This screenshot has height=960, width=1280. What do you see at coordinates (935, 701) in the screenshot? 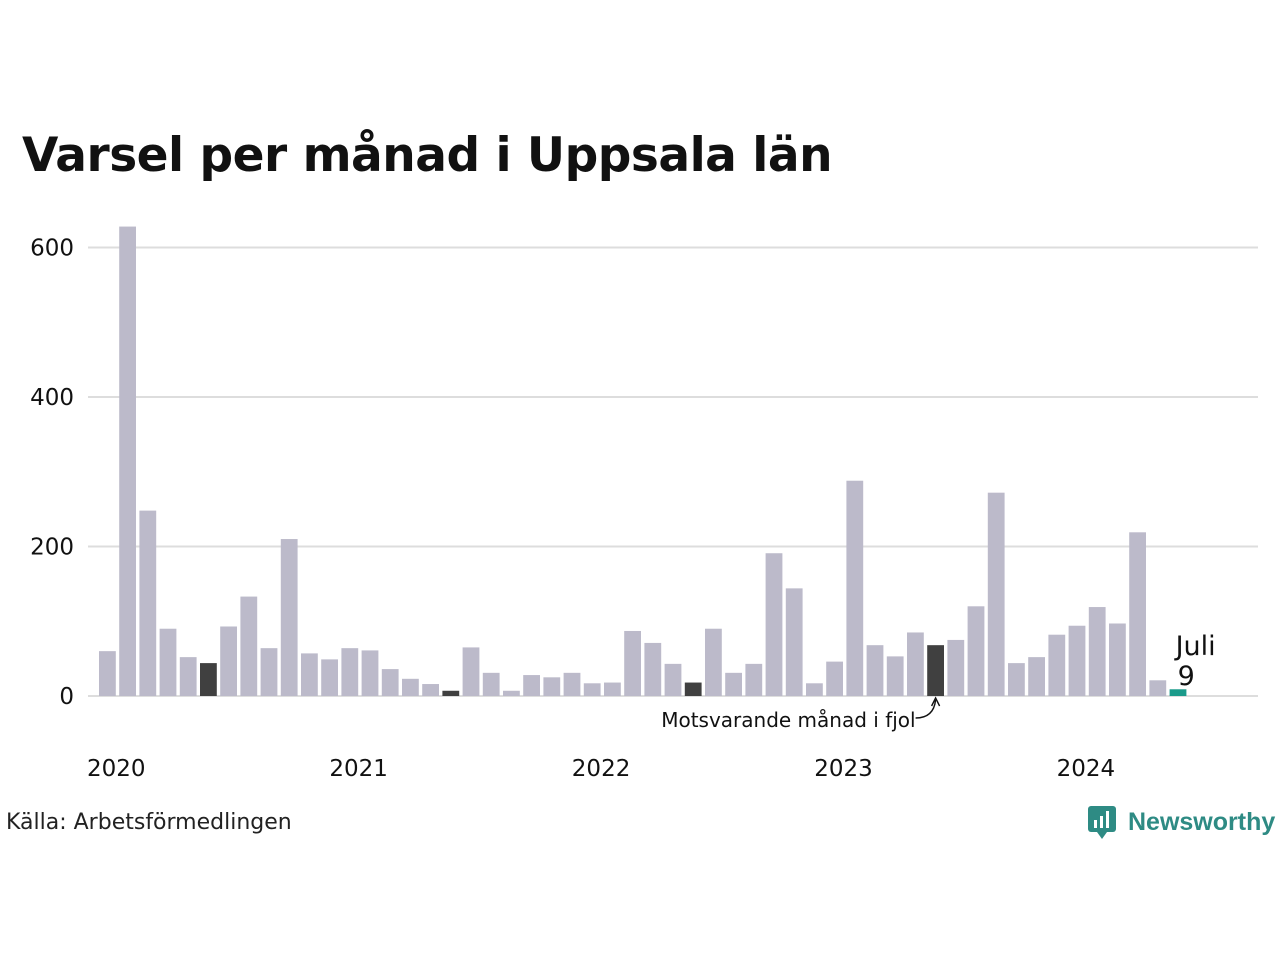
I see `annotation-arrowhead` at bounding box center [935, 701].